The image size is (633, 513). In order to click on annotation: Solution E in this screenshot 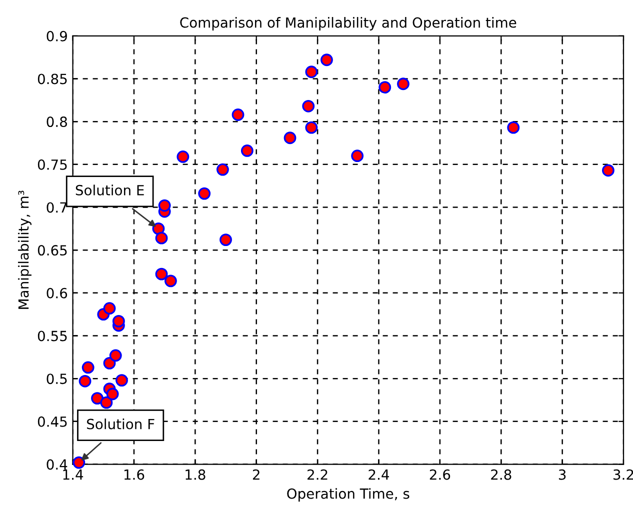, I will do `click(110, 190)`.